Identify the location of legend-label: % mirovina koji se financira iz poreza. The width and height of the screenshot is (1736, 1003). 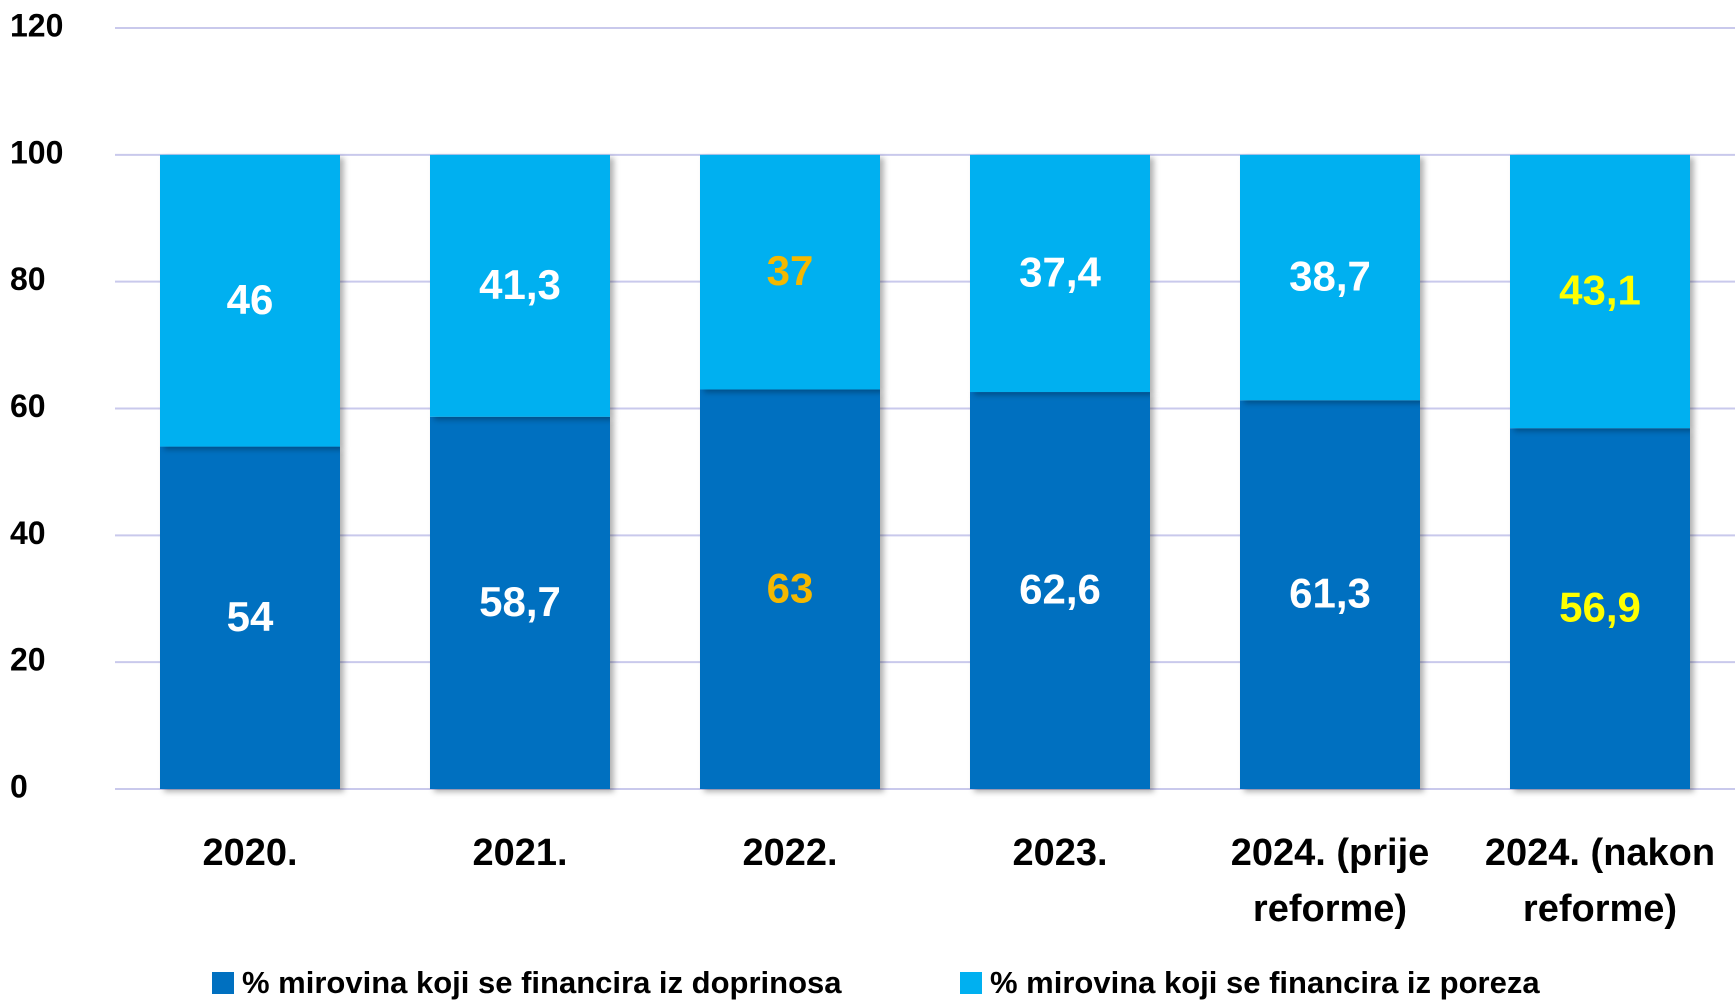
(1265, 982).